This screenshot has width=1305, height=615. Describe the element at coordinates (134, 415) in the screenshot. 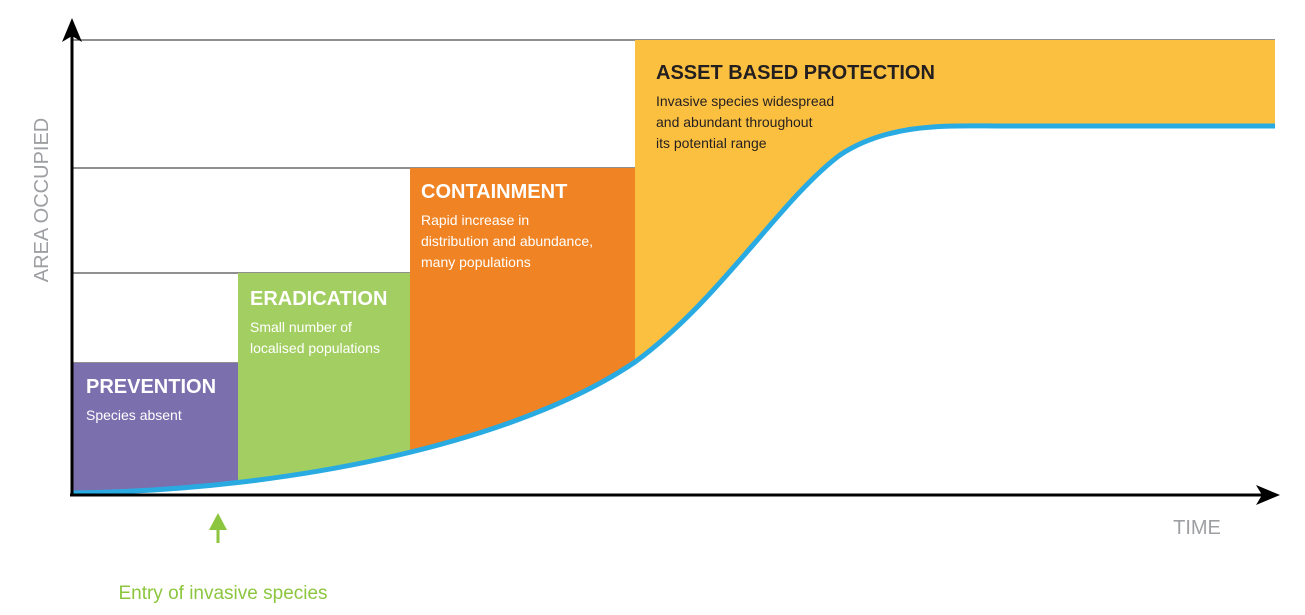

I see `stage-description: Species absent` at that location.